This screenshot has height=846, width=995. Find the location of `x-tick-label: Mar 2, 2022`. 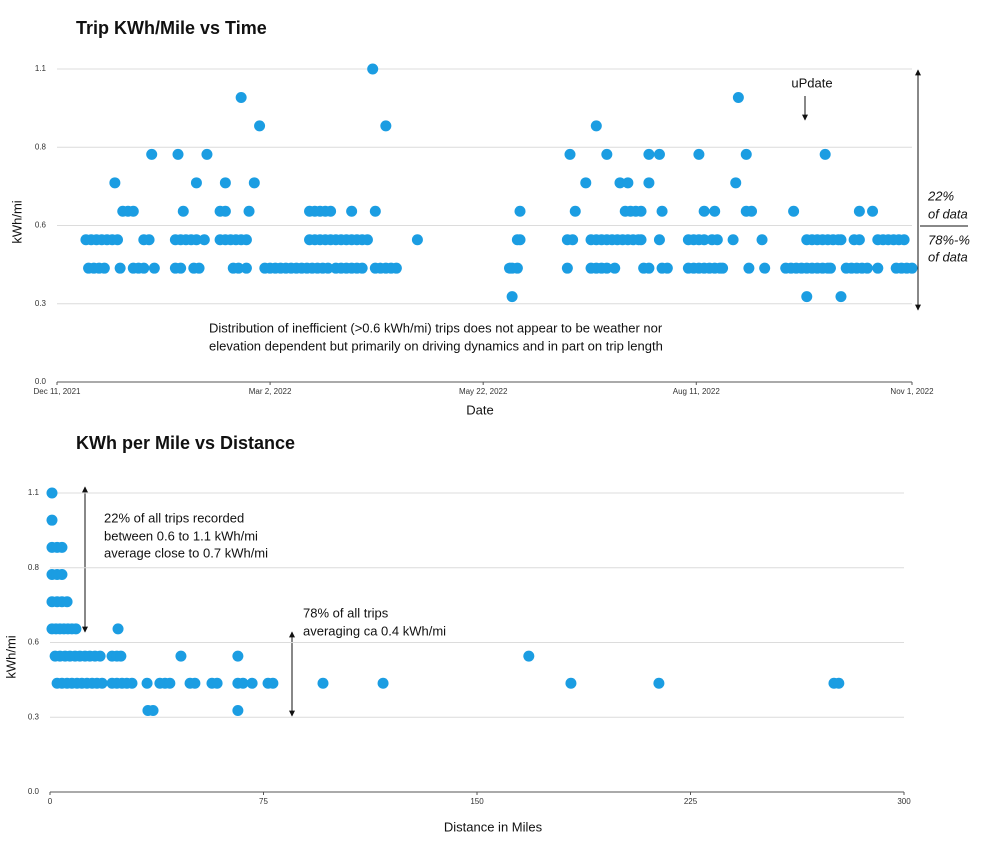

x-tick-label: Mar 2, 2022 is located at coordinates (270, 391).